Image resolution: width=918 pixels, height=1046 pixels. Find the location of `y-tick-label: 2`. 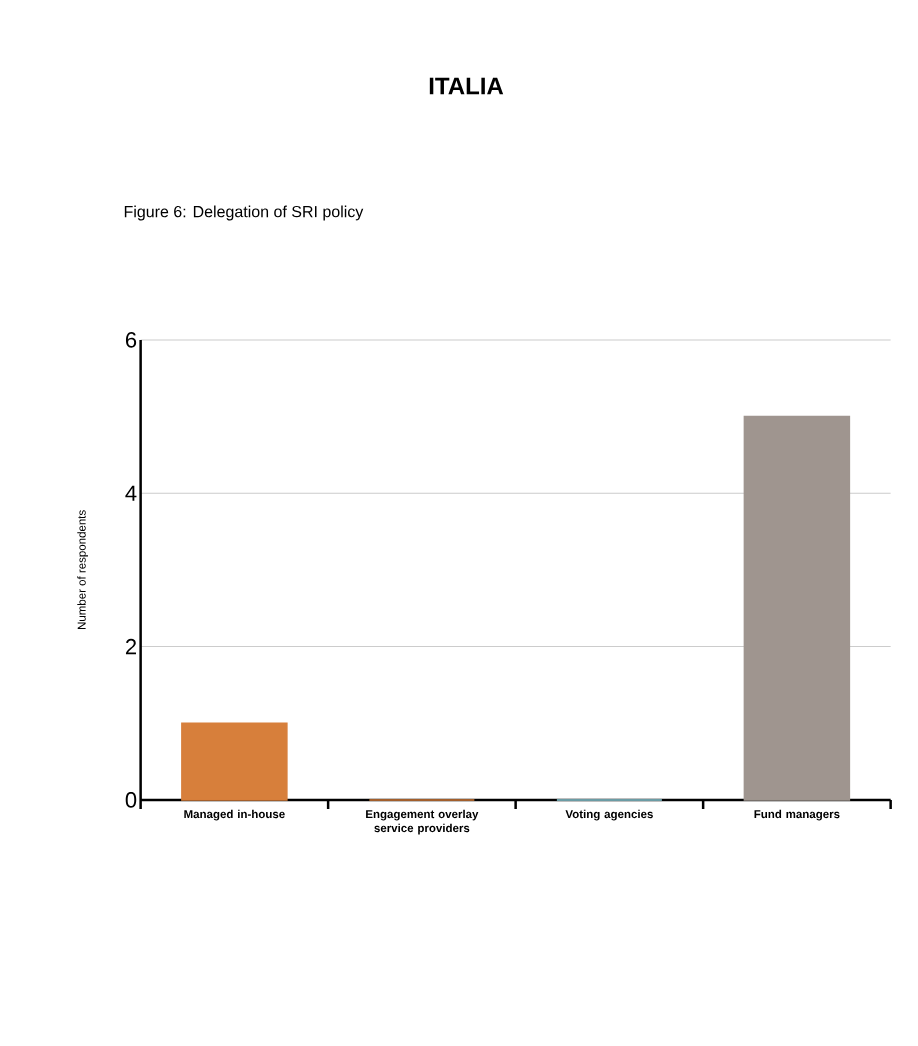

y-tick-label: 2 is located at coordinates (130, 646).